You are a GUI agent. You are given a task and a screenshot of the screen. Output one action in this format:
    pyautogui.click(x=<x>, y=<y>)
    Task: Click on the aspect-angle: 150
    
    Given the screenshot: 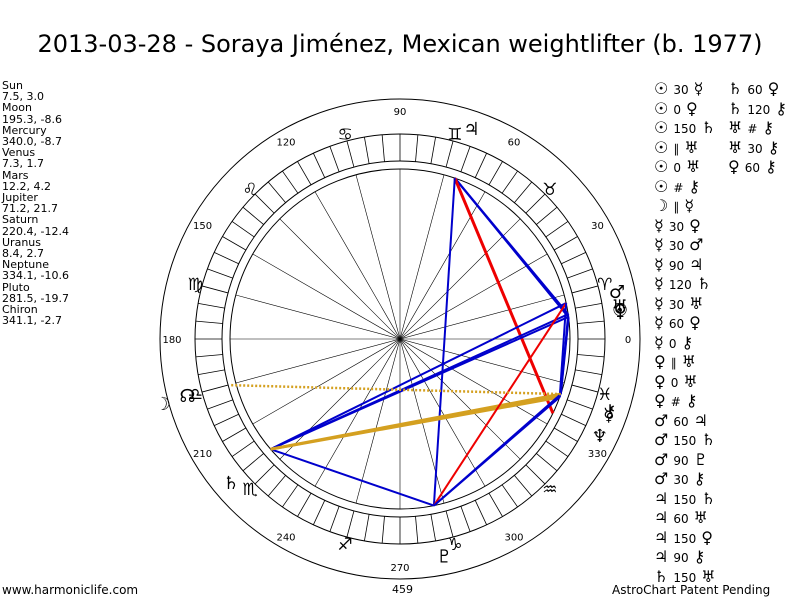 What is the action you would take?
    pyautogui.click(x=685, y=499)
    